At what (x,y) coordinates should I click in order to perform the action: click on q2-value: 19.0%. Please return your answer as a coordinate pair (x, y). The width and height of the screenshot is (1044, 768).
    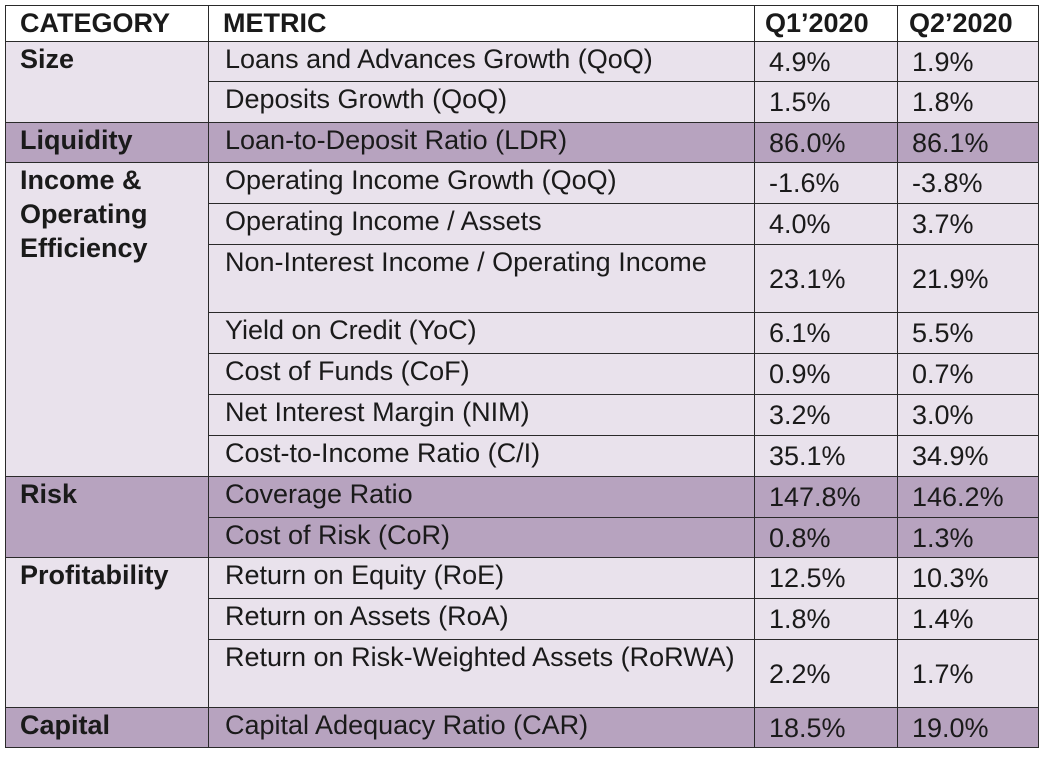
    Looking at the image, I should click on (968, 727).